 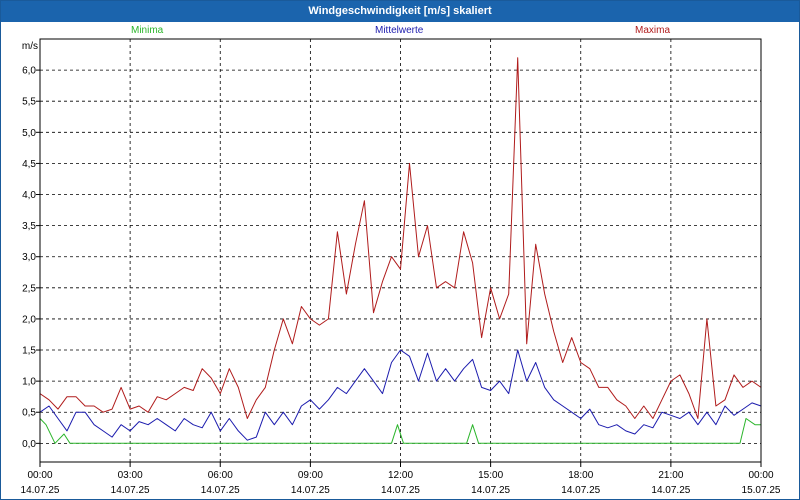 I want to click on y-tick-label: 3,5, so click(x=29, y=226).